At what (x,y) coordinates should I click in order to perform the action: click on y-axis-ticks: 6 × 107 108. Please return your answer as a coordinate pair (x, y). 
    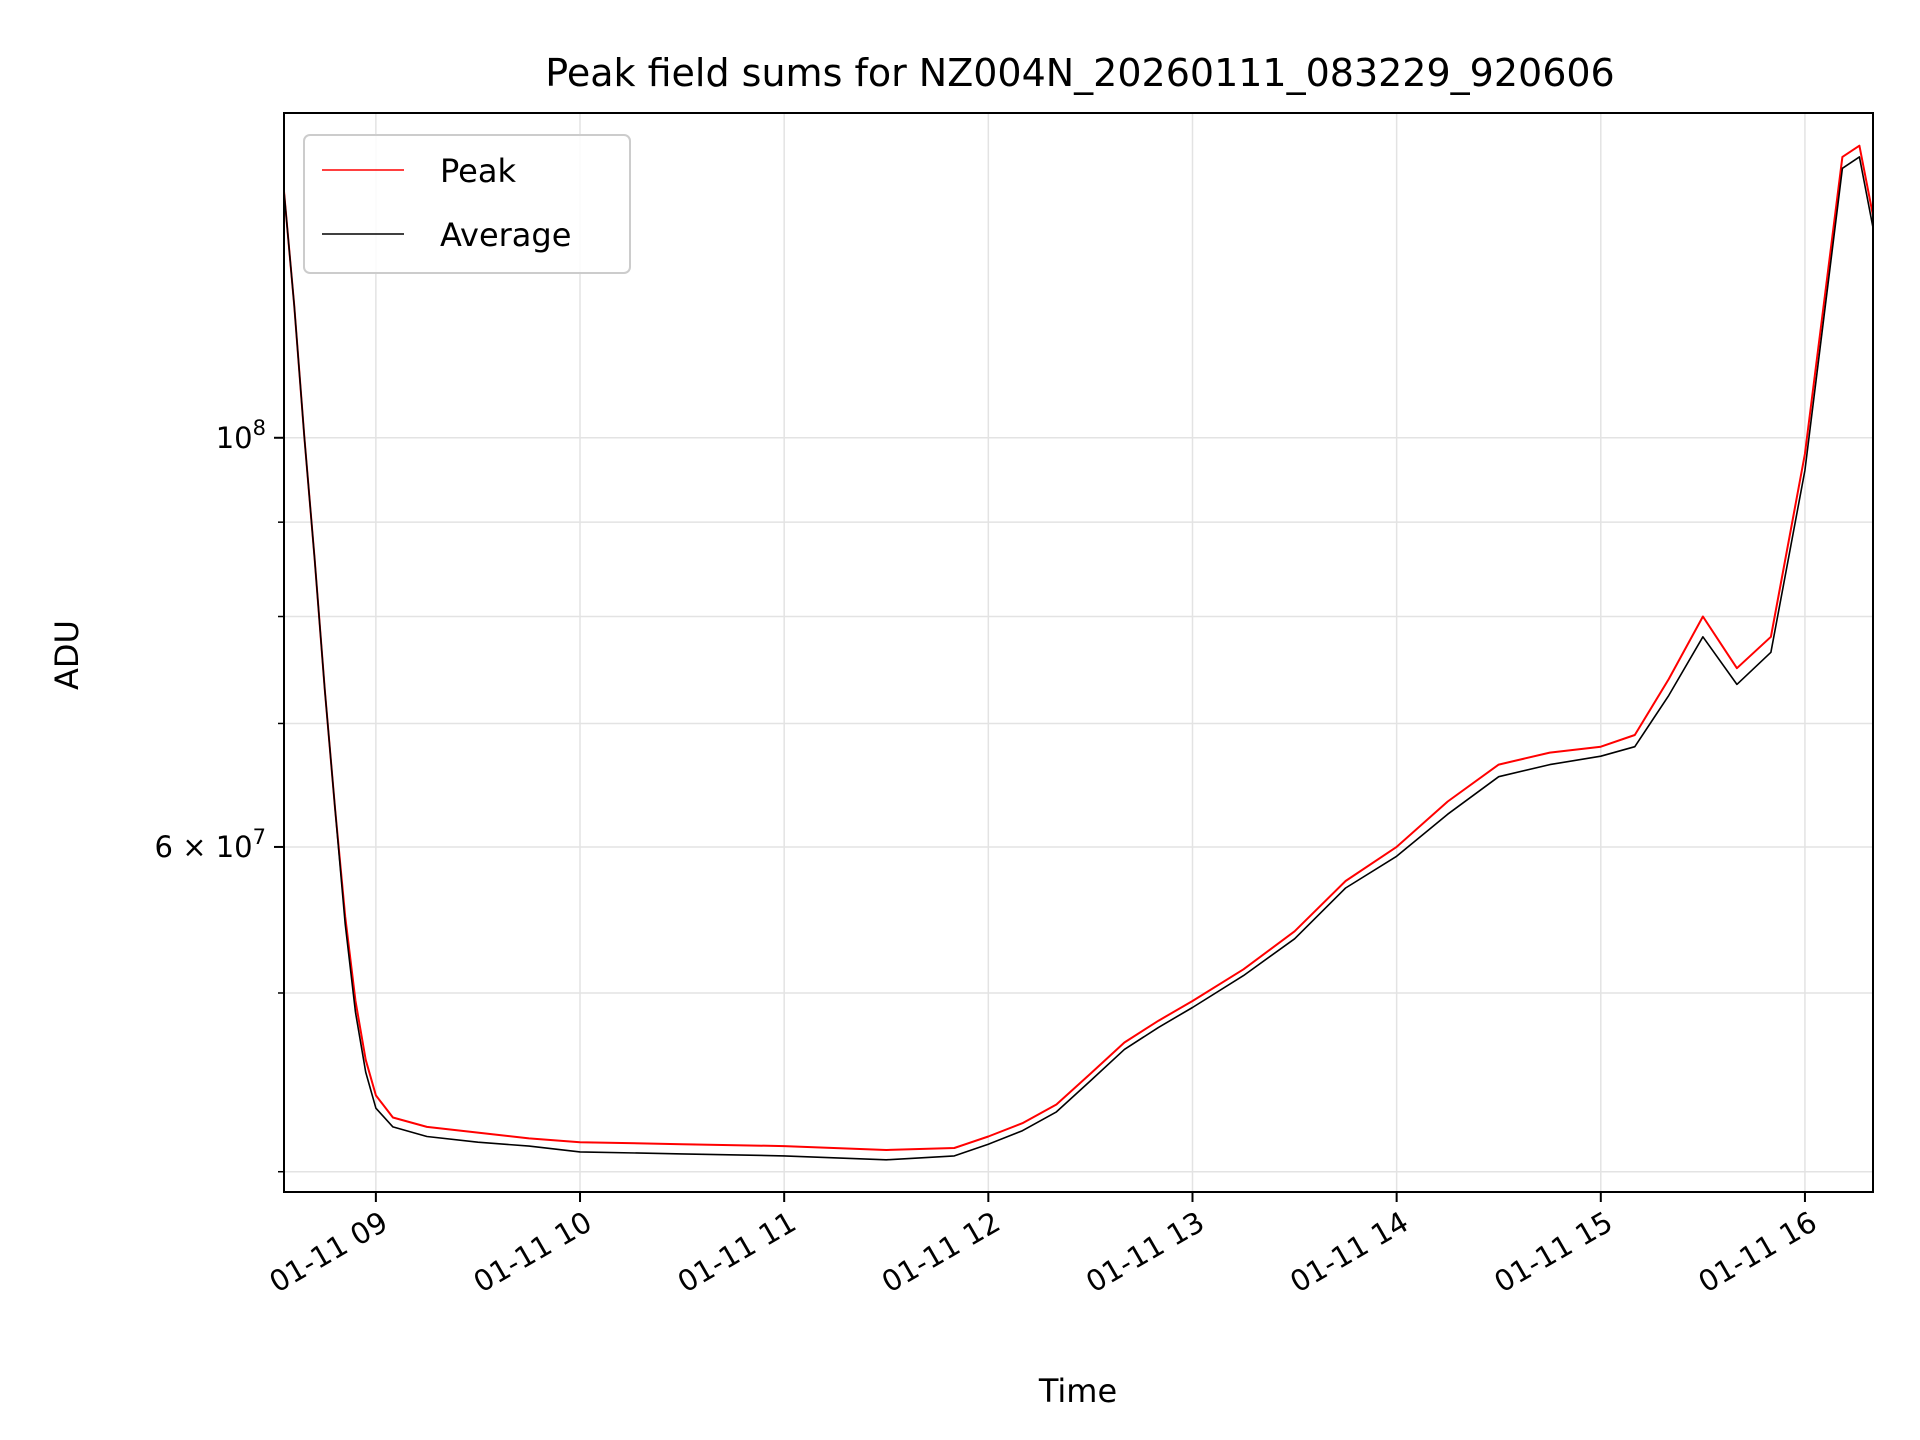
    Looking at the image, I should click on (219, 794).